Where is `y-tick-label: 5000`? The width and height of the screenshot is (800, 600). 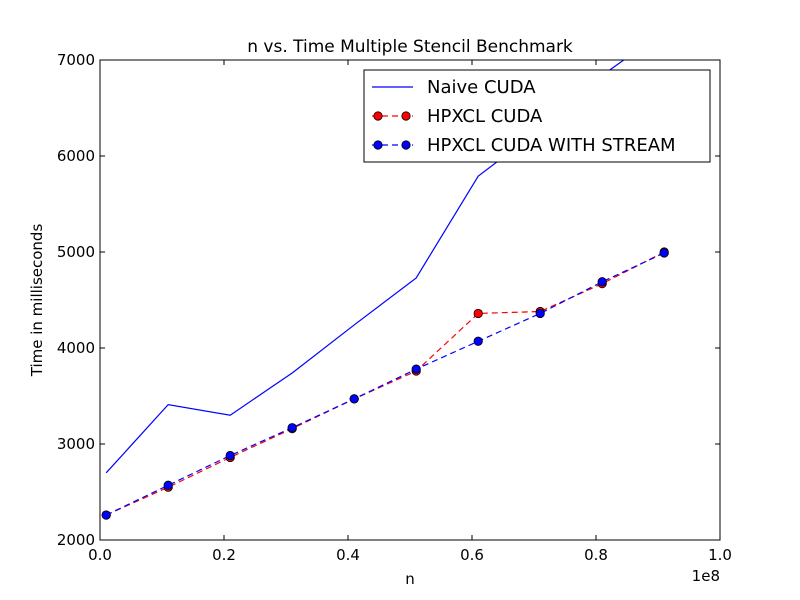 y-tick-label: 5000 is located at coordinates (76, 252).